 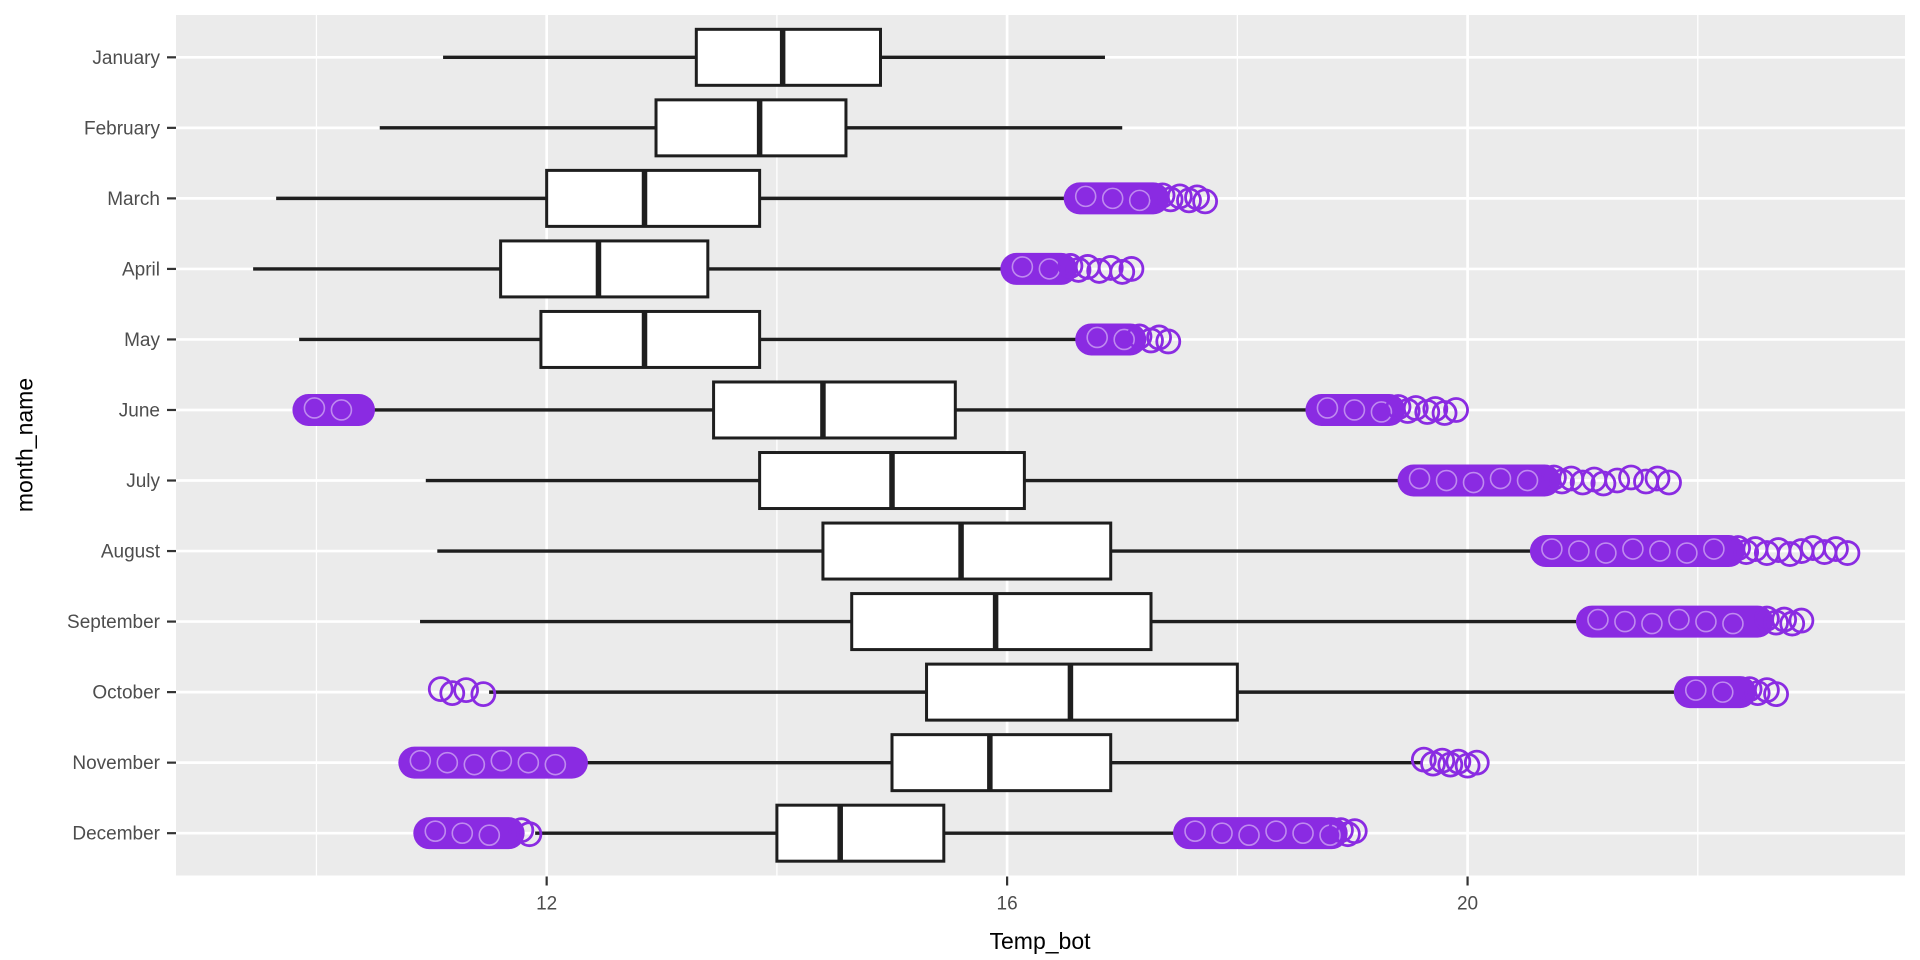 I want to click on boxplot-july-outliers-high-dense, so click(x=1479, y=480).